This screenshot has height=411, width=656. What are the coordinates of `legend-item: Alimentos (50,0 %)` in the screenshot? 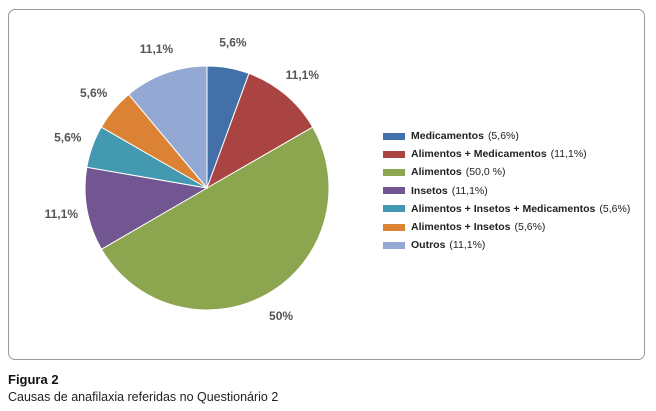 It's located at (506, 172).